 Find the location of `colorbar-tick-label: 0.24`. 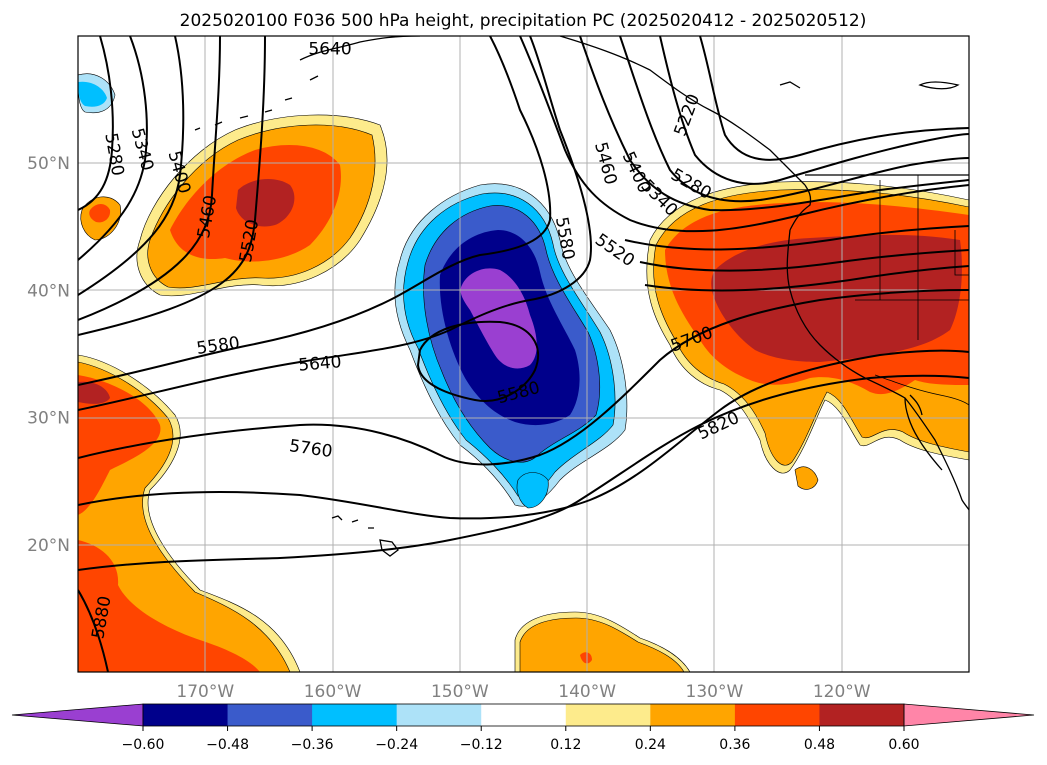

colorbar-tick-label: 0.24 is located at coordinates (650, 745).